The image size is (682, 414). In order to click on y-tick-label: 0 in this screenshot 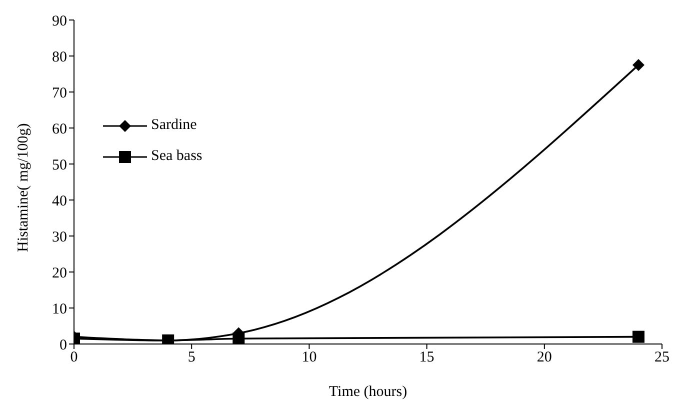, I will do `click(63, 345)`.